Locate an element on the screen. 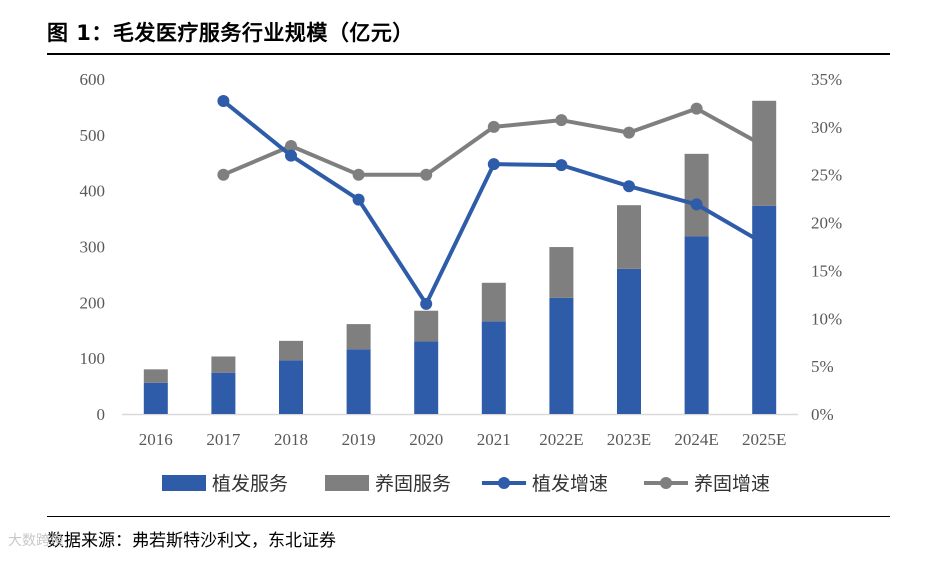 The image size is (928, 562). x-tick-label: 2019 is located at coordinates (359, 439).